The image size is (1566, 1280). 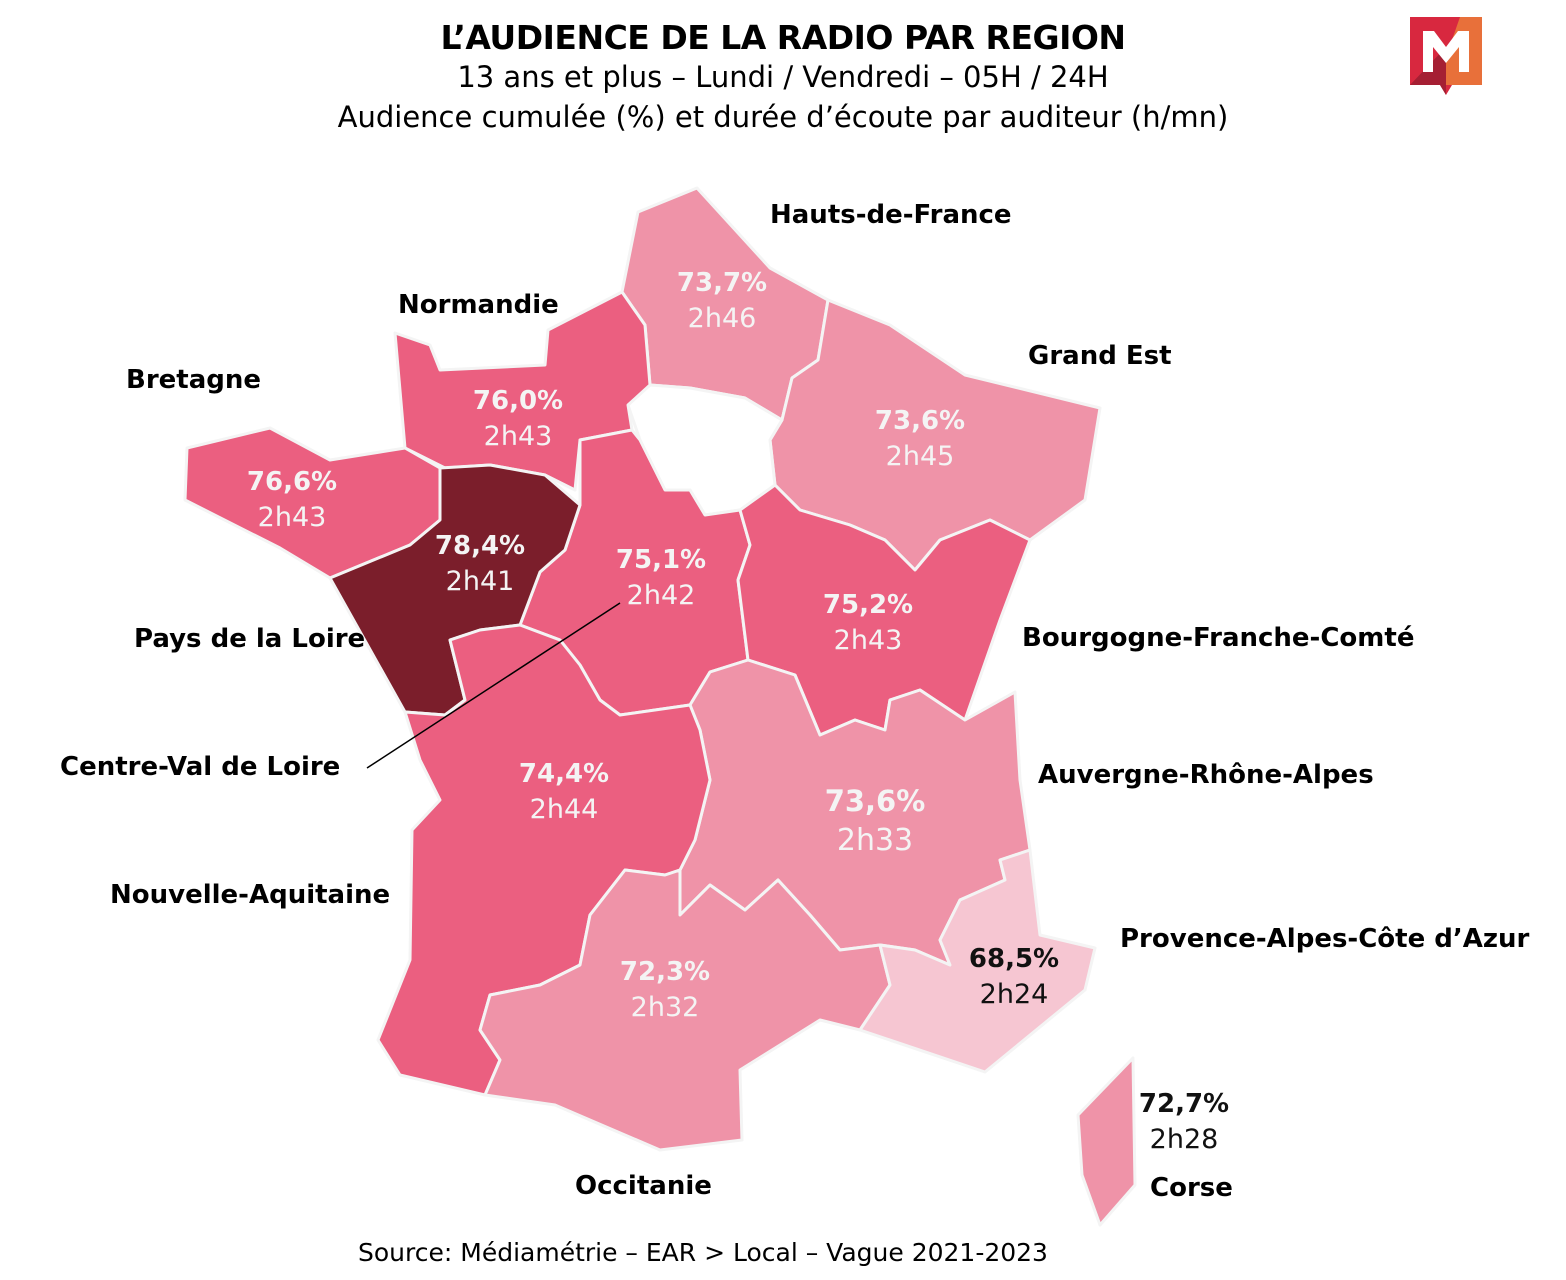 I want to click on label-ara: Auvergne-Rhône-Alpes, so click(x=1206, y=775).